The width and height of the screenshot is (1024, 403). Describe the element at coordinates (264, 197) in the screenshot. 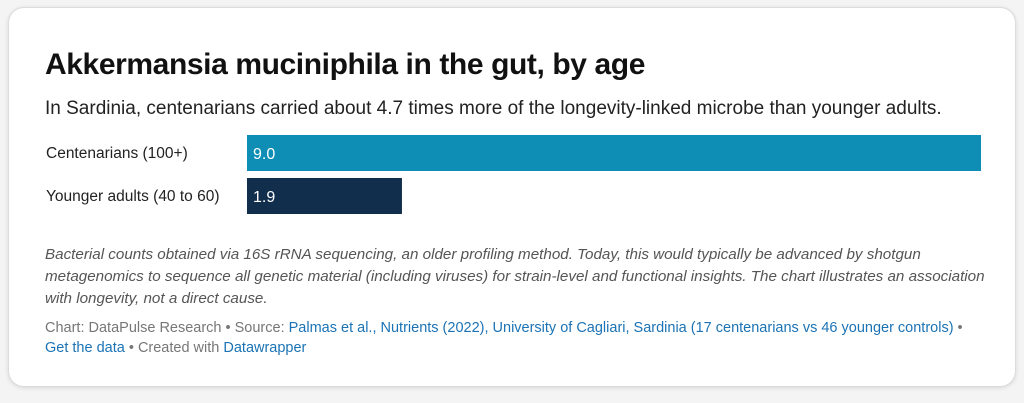

I see `bar-value-label: 1.9` at that location.